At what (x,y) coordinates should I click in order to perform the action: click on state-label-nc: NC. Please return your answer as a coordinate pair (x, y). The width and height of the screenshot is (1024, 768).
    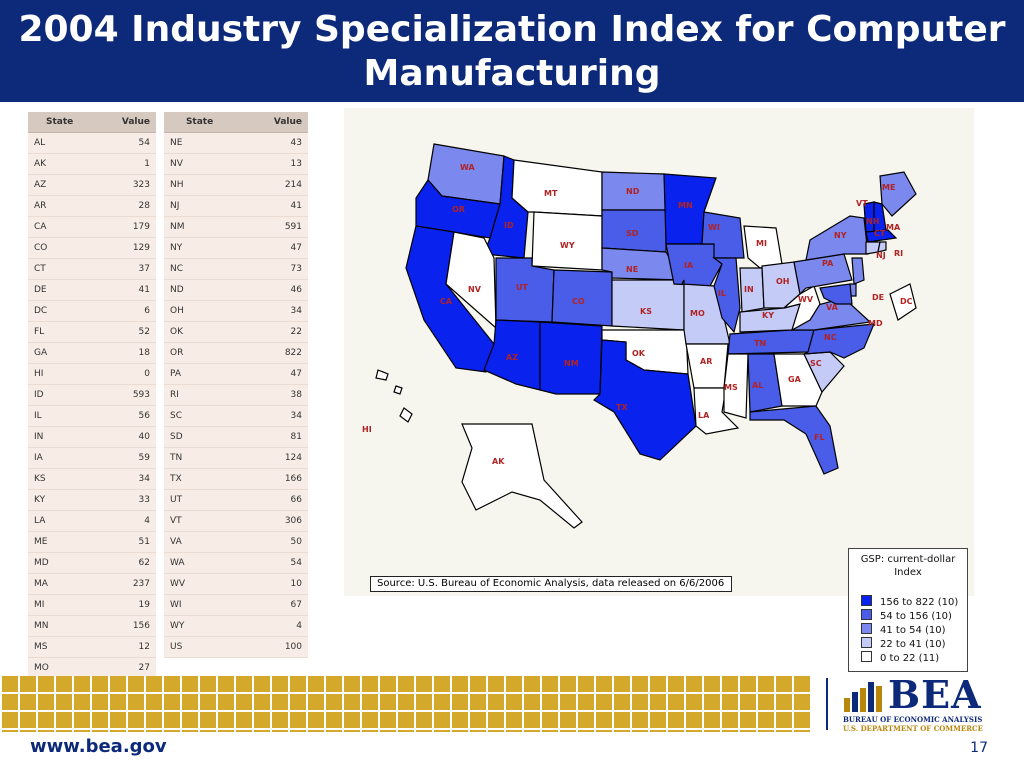
    Looking at the image, I should click on (830, 337).